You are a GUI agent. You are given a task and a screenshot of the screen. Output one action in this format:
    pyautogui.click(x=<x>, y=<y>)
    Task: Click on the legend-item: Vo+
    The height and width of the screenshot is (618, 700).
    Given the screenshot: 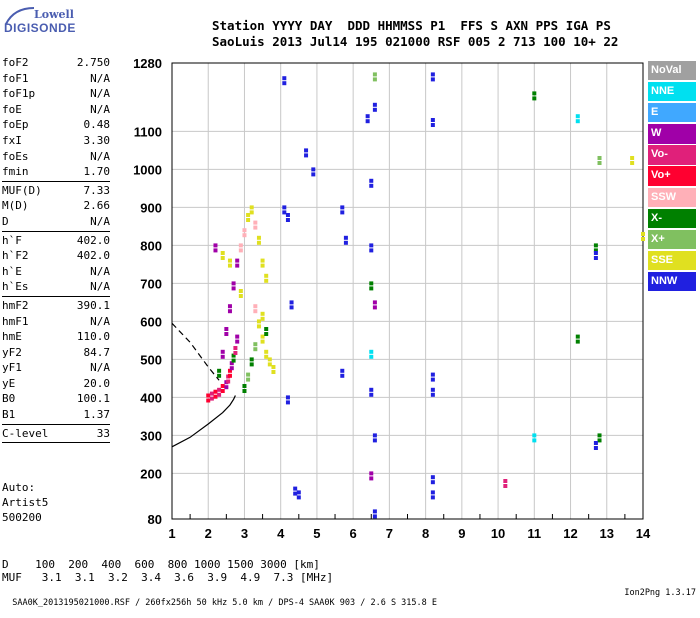 What is the action you would take?
    pyautogui.click(x=672, y=176)
    